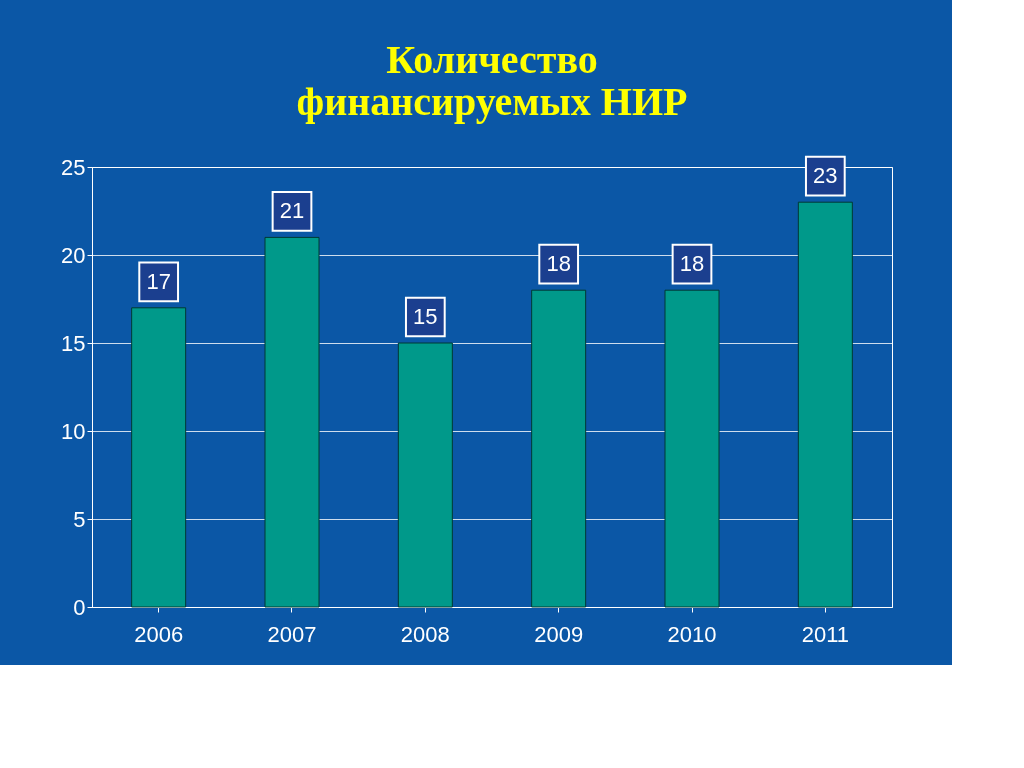 This screenshot has height=768, width=1024. Describe the element at coordinates (559, 634) in the screenshot. I see `x-tick-label: 2009` at that location.